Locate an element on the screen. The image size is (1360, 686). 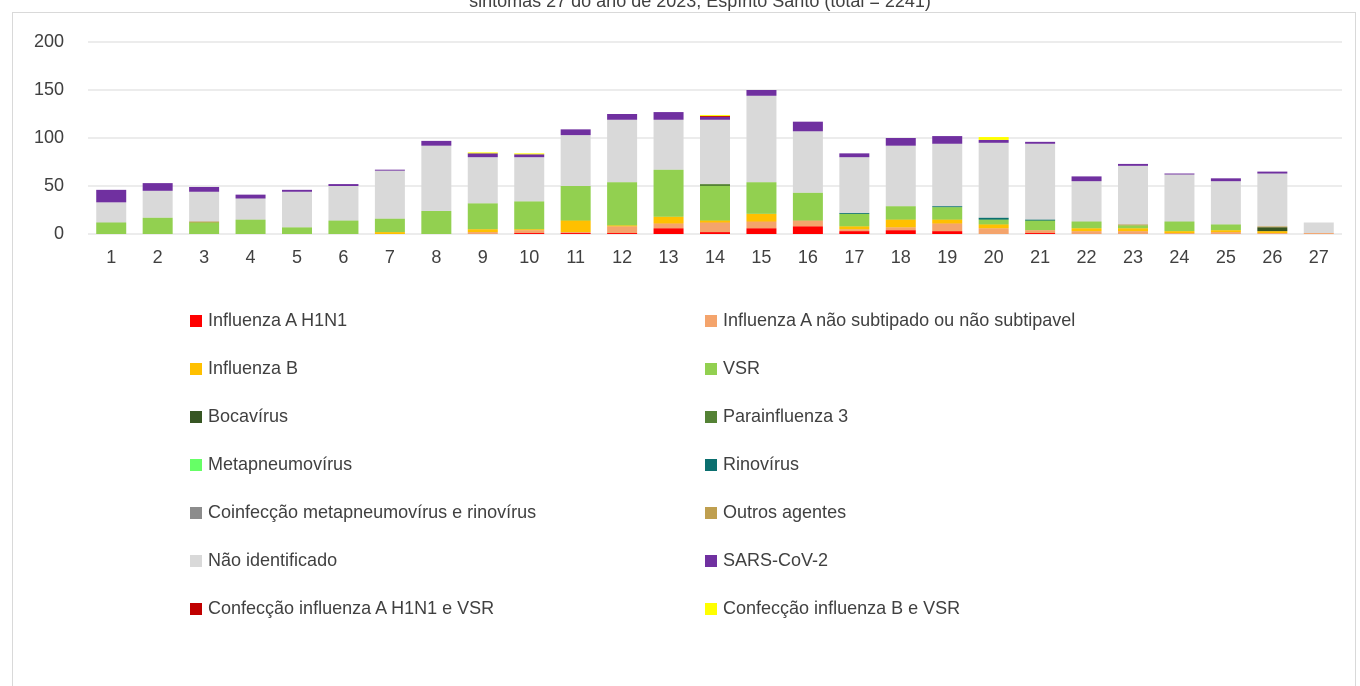
x-tick-label: 12 is located at coordinates (622, 257).